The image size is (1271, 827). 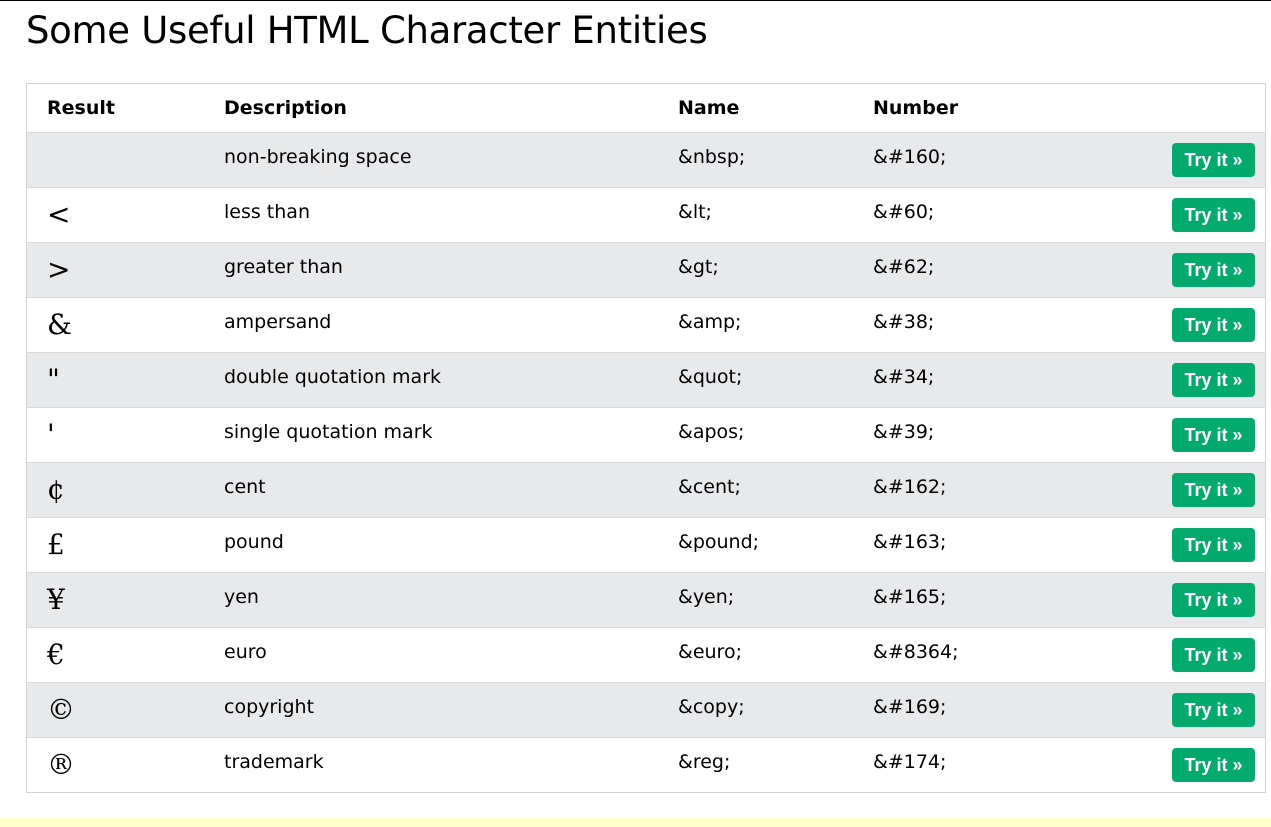 I want to click on entity-description: greater than, so click(x=283, y=267).